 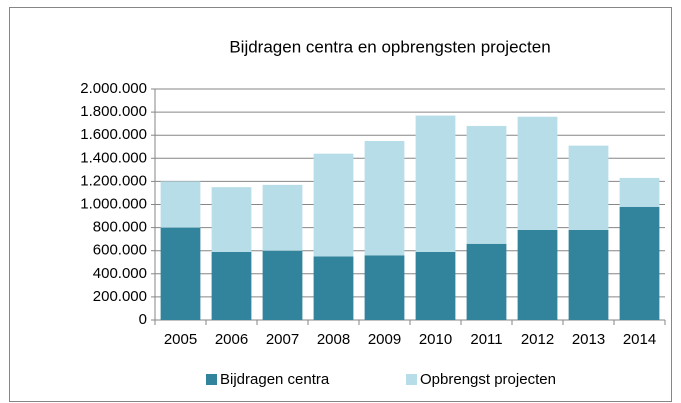 I want to click on y-tick-label: 1.600.000, so click(x=113, y=134).